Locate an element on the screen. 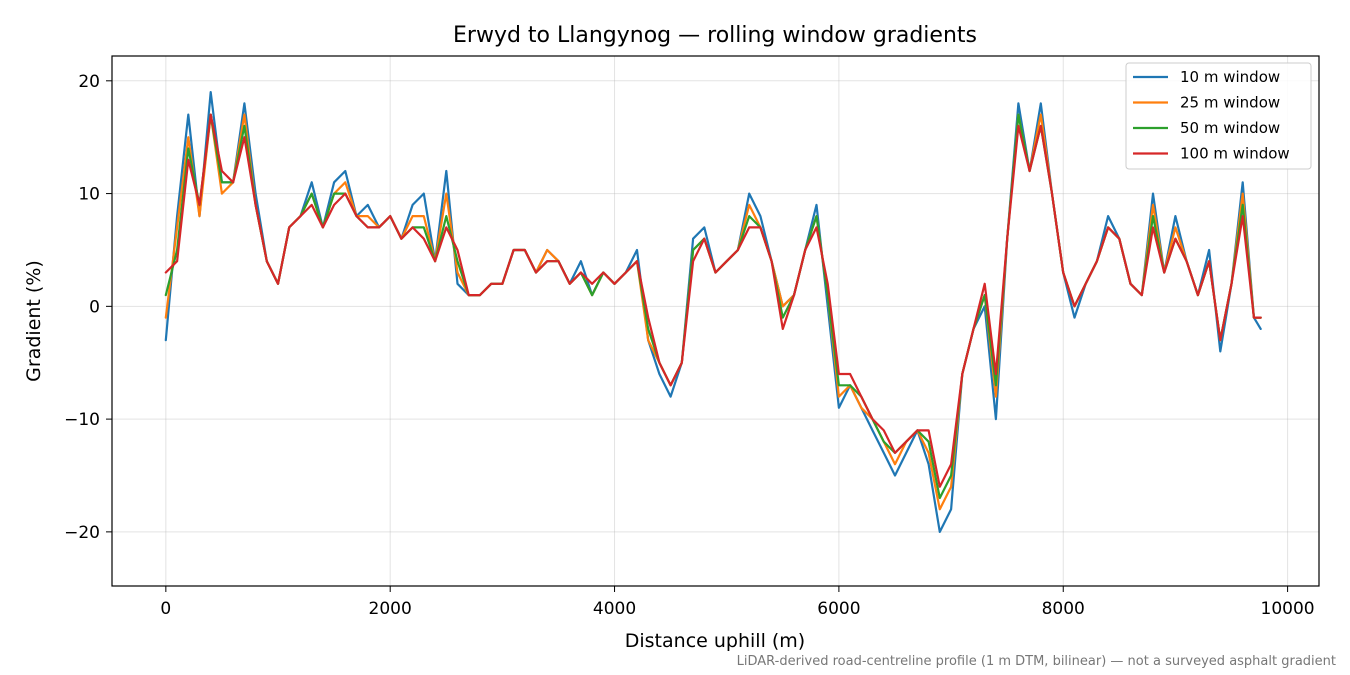 The image size is (1350, 675). y-axis-label: Gradient (%) is located at coordinates (34, 321).